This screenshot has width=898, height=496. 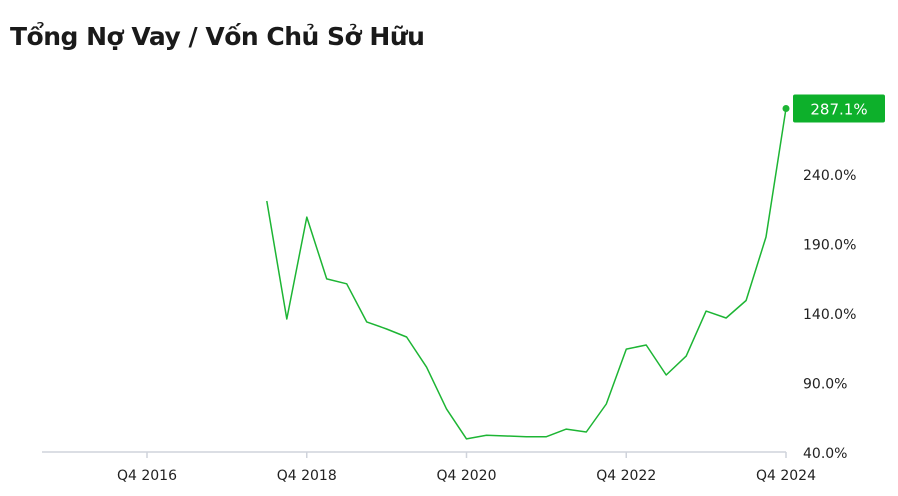 What do you see at coordinates (825, 385) in the screenshot?
I see `y-tick-label: 90.0%` at bounding box center [825, 385].